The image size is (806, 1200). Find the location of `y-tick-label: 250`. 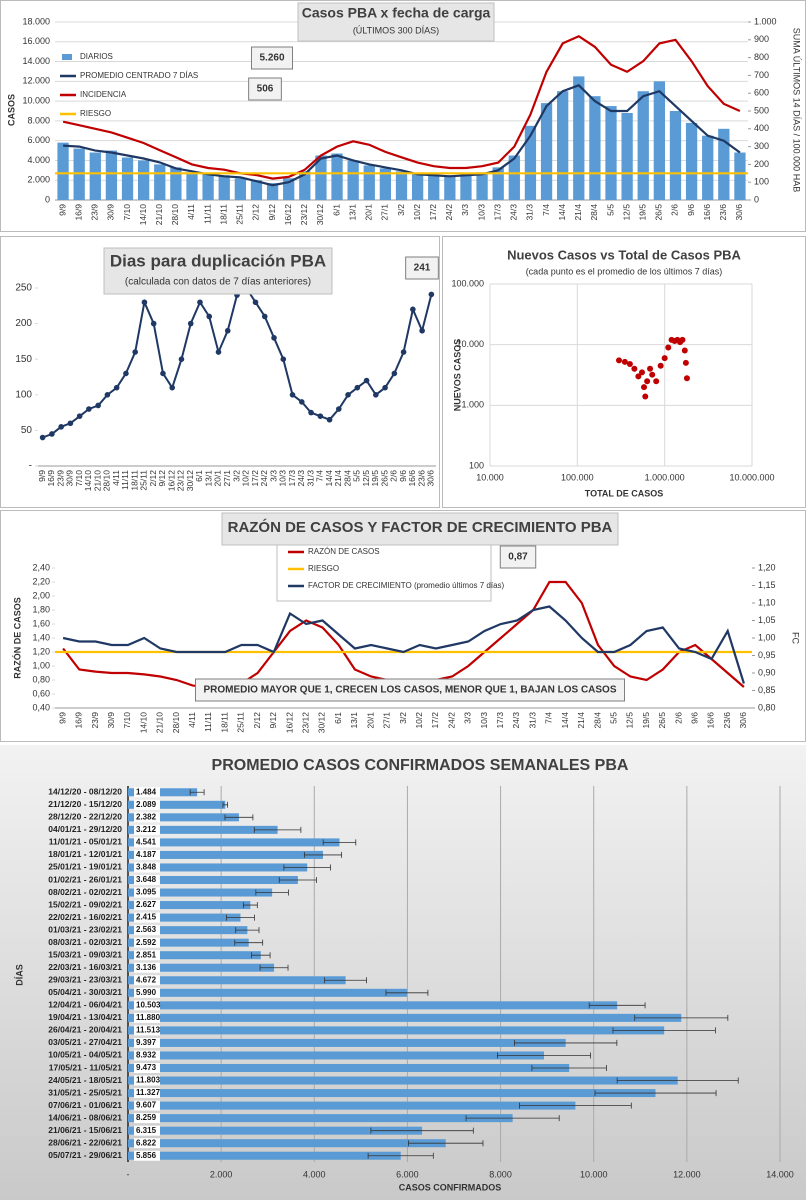

y-tick-label: 250 is located at coordinates (23, 288).